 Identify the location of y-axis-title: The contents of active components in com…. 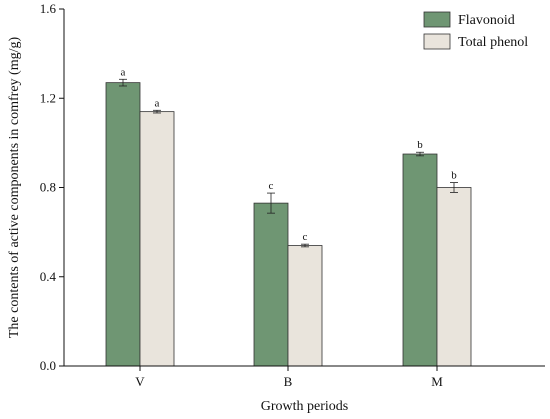
(14, 188).